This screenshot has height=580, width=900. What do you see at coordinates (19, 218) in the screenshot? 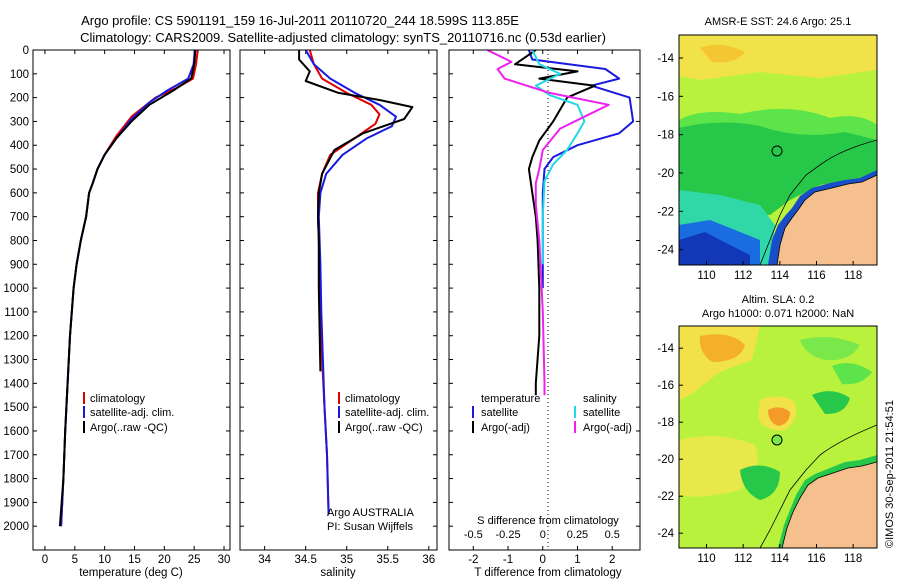
I see `y-tick-label: 700` at bounding box center [19, 218].